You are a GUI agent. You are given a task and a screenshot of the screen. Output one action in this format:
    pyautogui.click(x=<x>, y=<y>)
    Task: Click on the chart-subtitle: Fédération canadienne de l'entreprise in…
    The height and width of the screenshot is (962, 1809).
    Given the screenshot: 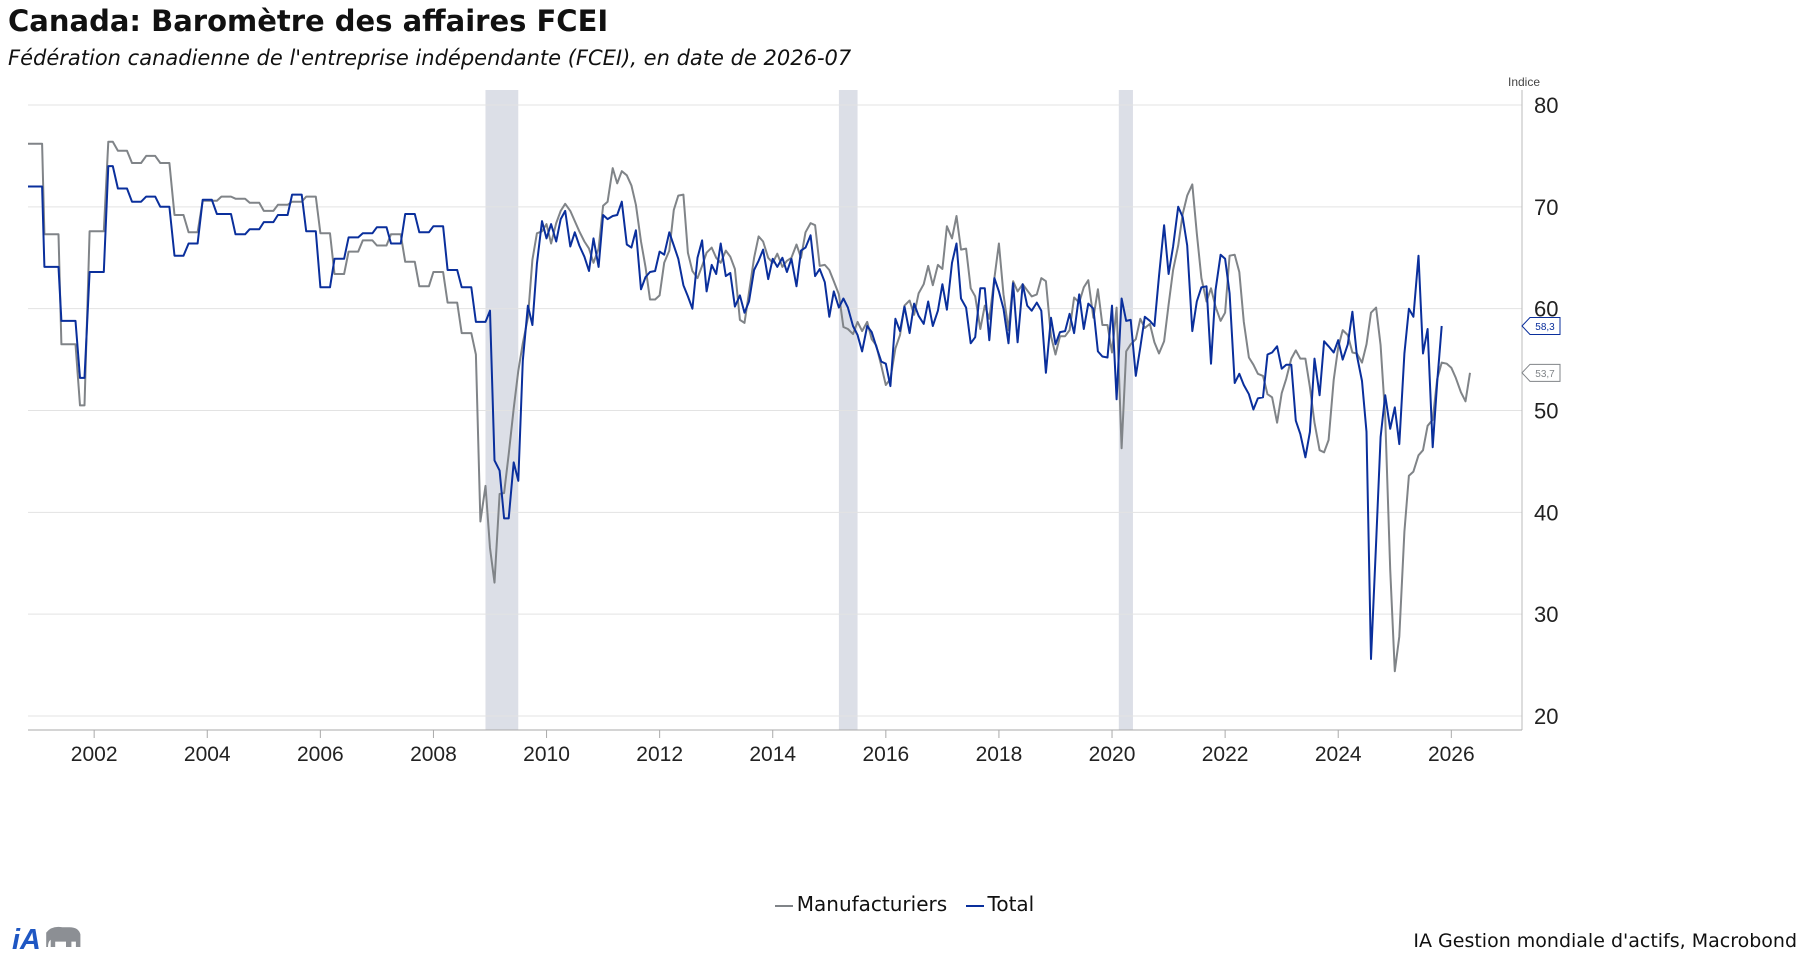 What is the action you would take?
    pyautogui.click(x=430, y=58)
    